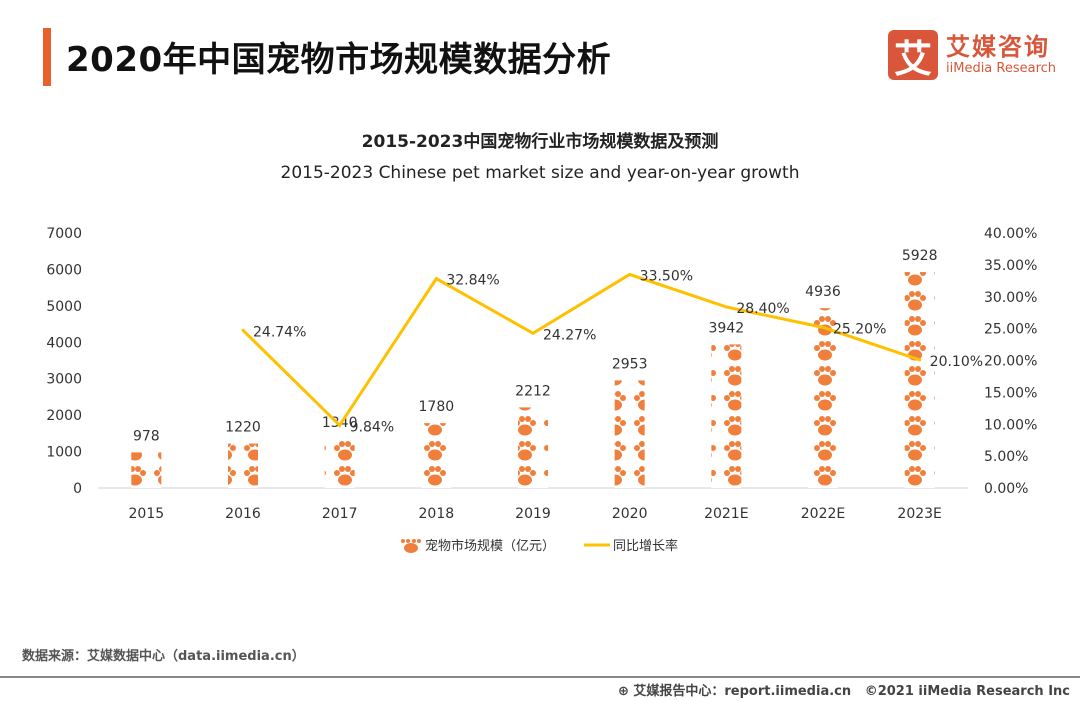  Describe the element at coordinates (1010, 298) in the screenshot. I see `y-right-tick-label: 30.00%` at that location.